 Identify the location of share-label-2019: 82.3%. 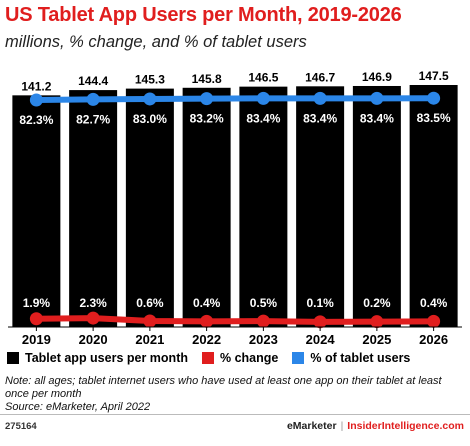
(36, 120).